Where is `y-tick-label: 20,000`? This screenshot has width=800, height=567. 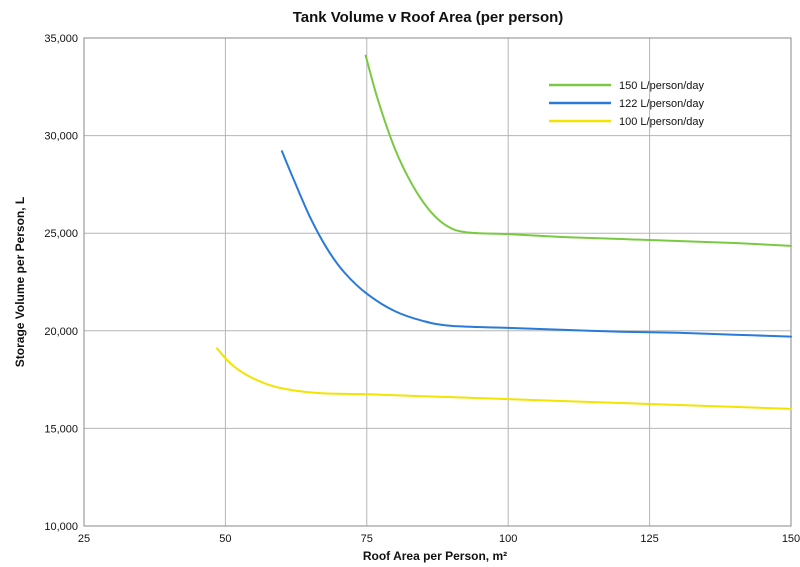
y-tick-label: 20,000 is located at coordinates (61, 332).